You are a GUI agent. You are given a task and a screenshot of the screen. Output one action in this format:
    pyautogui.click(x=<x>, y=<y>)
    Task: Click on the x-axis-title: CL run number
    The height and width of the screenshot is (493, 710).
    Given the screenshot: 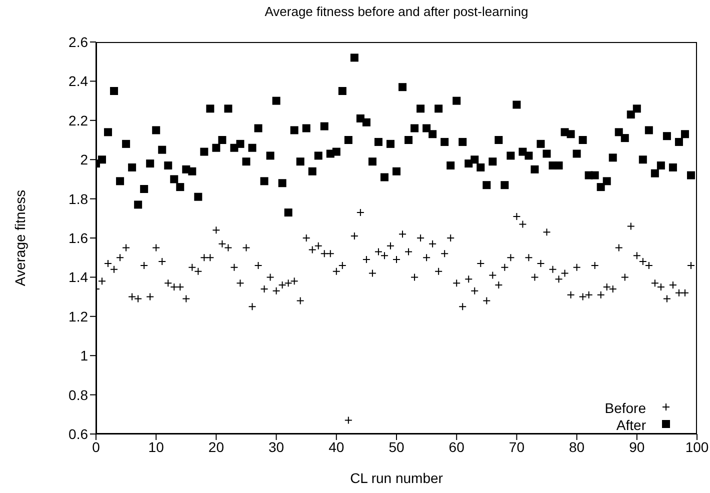 What is the action you would take?
    pyautogui.click(x=397, y=478)
    